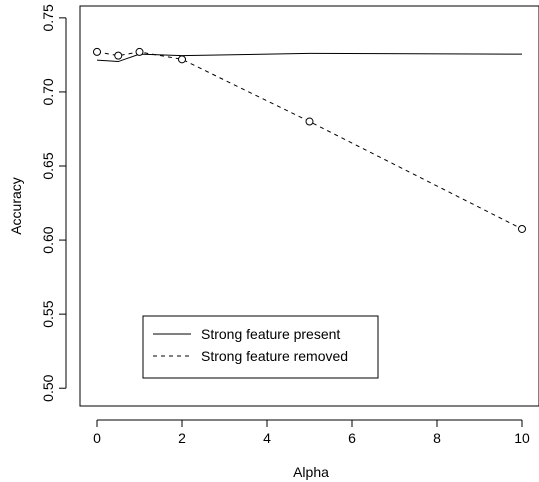  Describe the element at coordinates (437, 438) in the screenshot. I see `x-tick-label: 8` at that location.